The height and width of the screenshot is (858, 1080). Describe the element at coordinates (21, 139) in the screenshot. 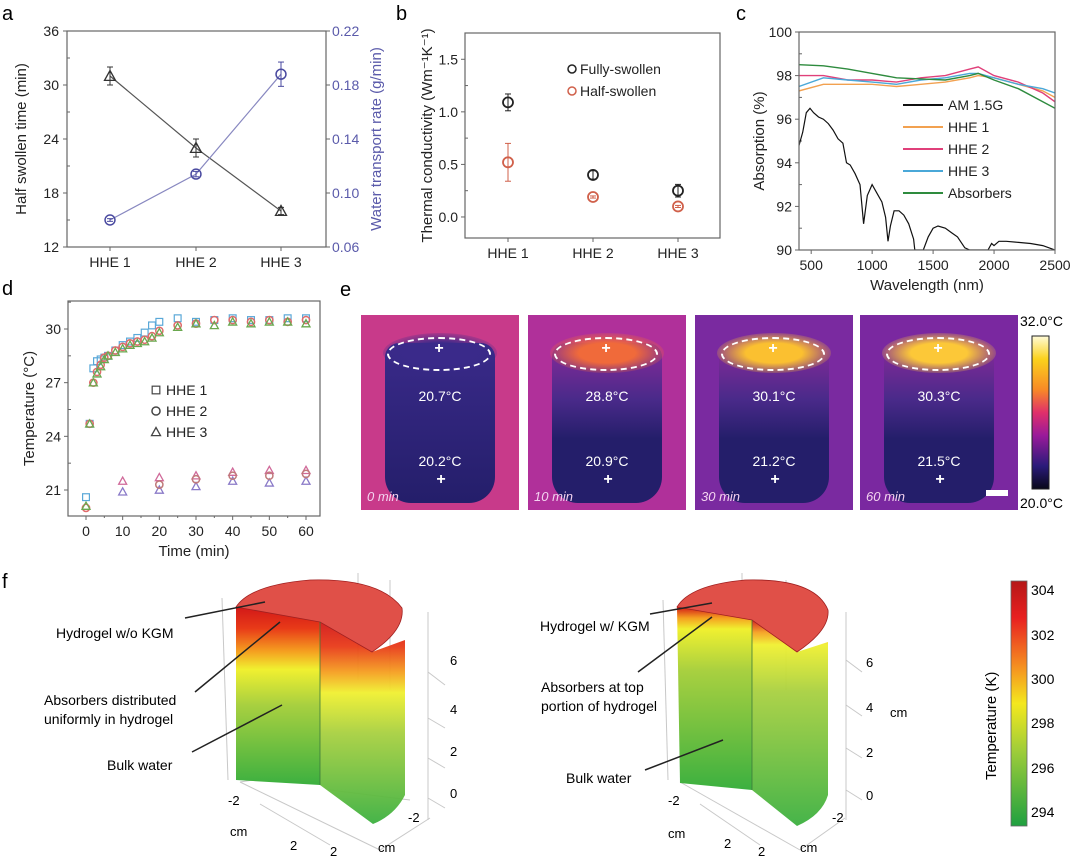

I see `y-axis-label: Half swollen time (min)` at that location.